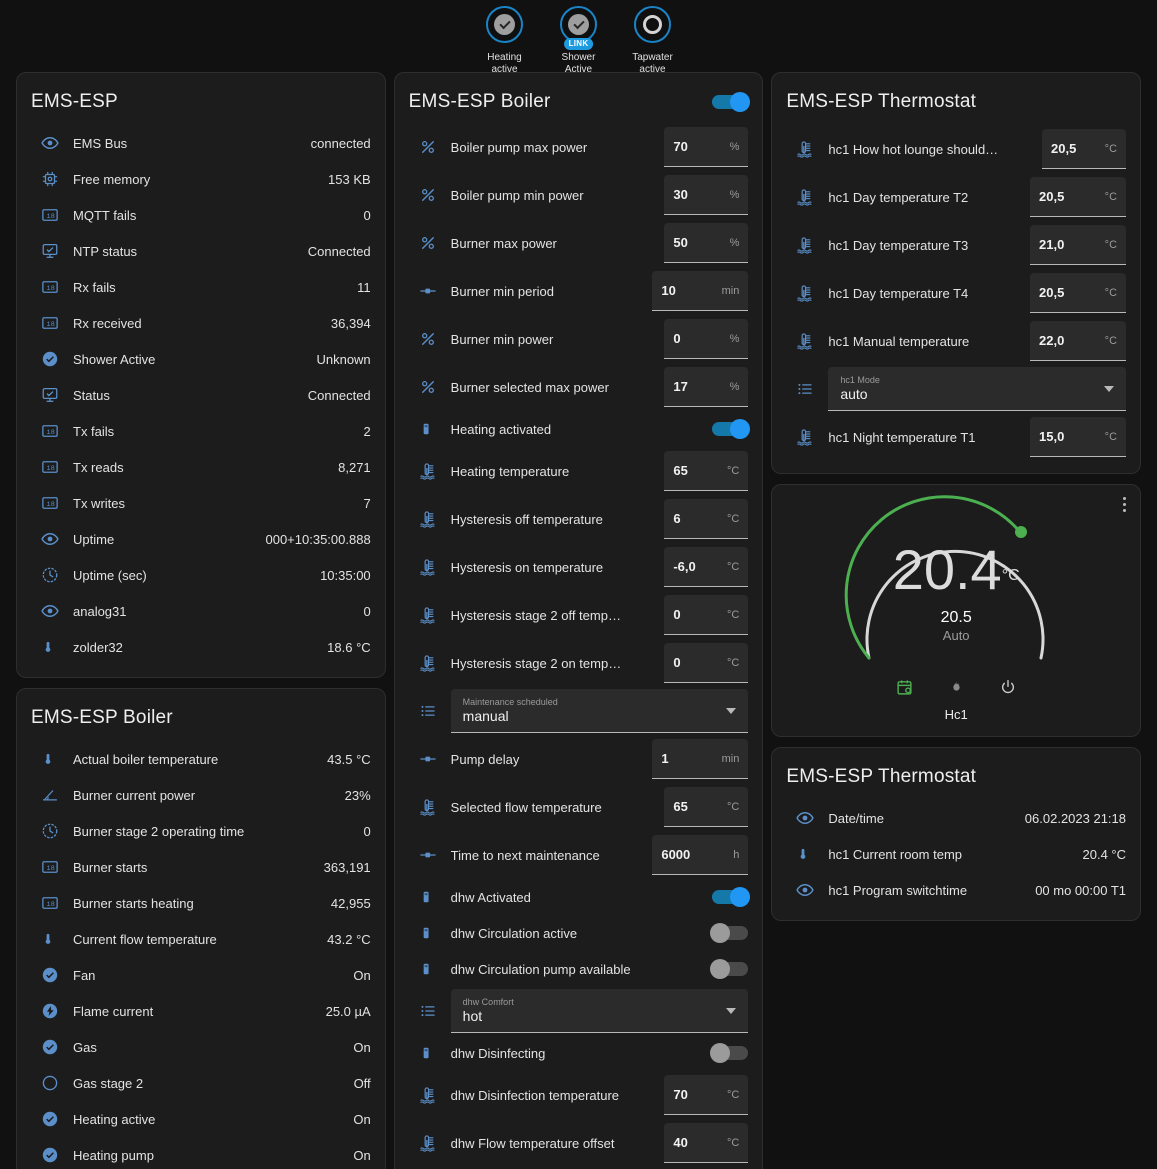  What do you see at coordinates (514, 933) in the screenshot?
I see `row-label: dhw Circulation active` at bounding box center [514, 933].